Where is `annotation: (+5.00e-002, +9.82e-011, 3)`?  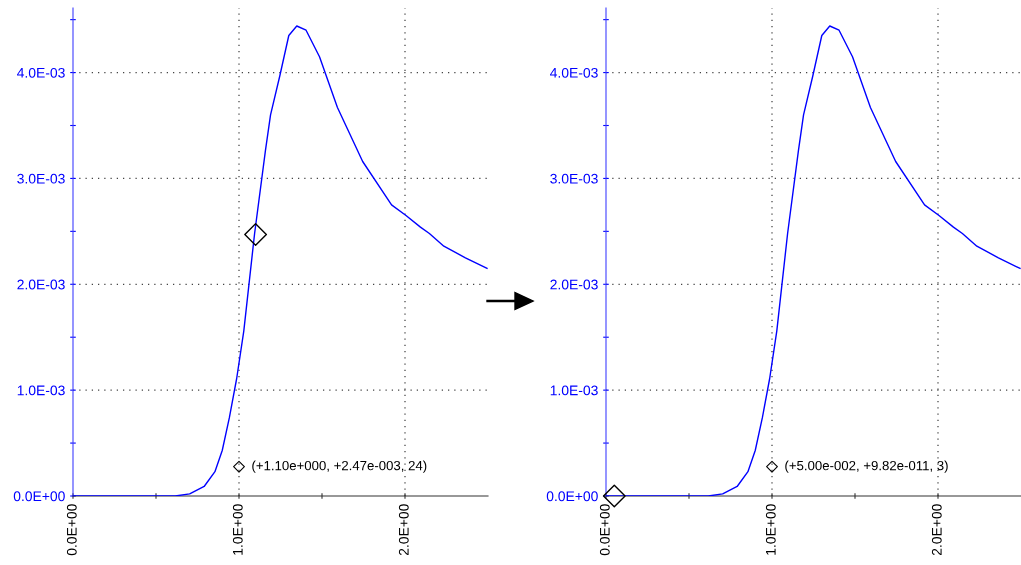
annotation: (+5.00e-002, +9.82e-011, 3) is located at coordinates (866, 466).